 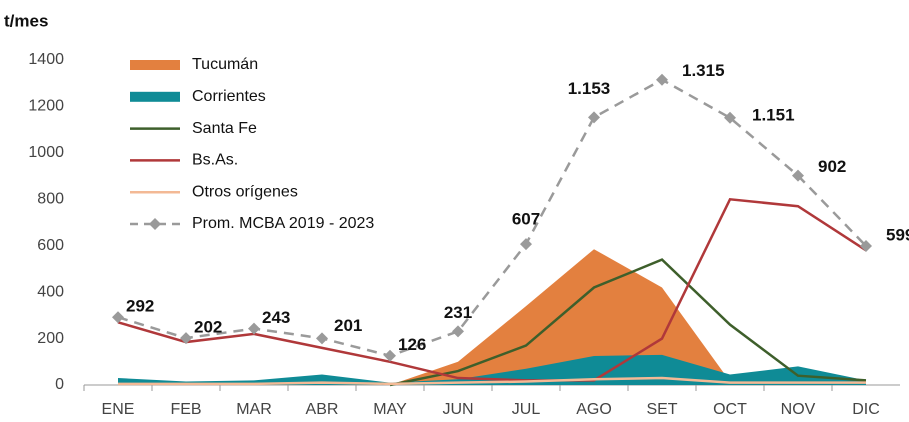 What do you see at coordinates (50, 291) in the screenshot?
I see `y-tick-label: 400` at bounding box center [50, 291].